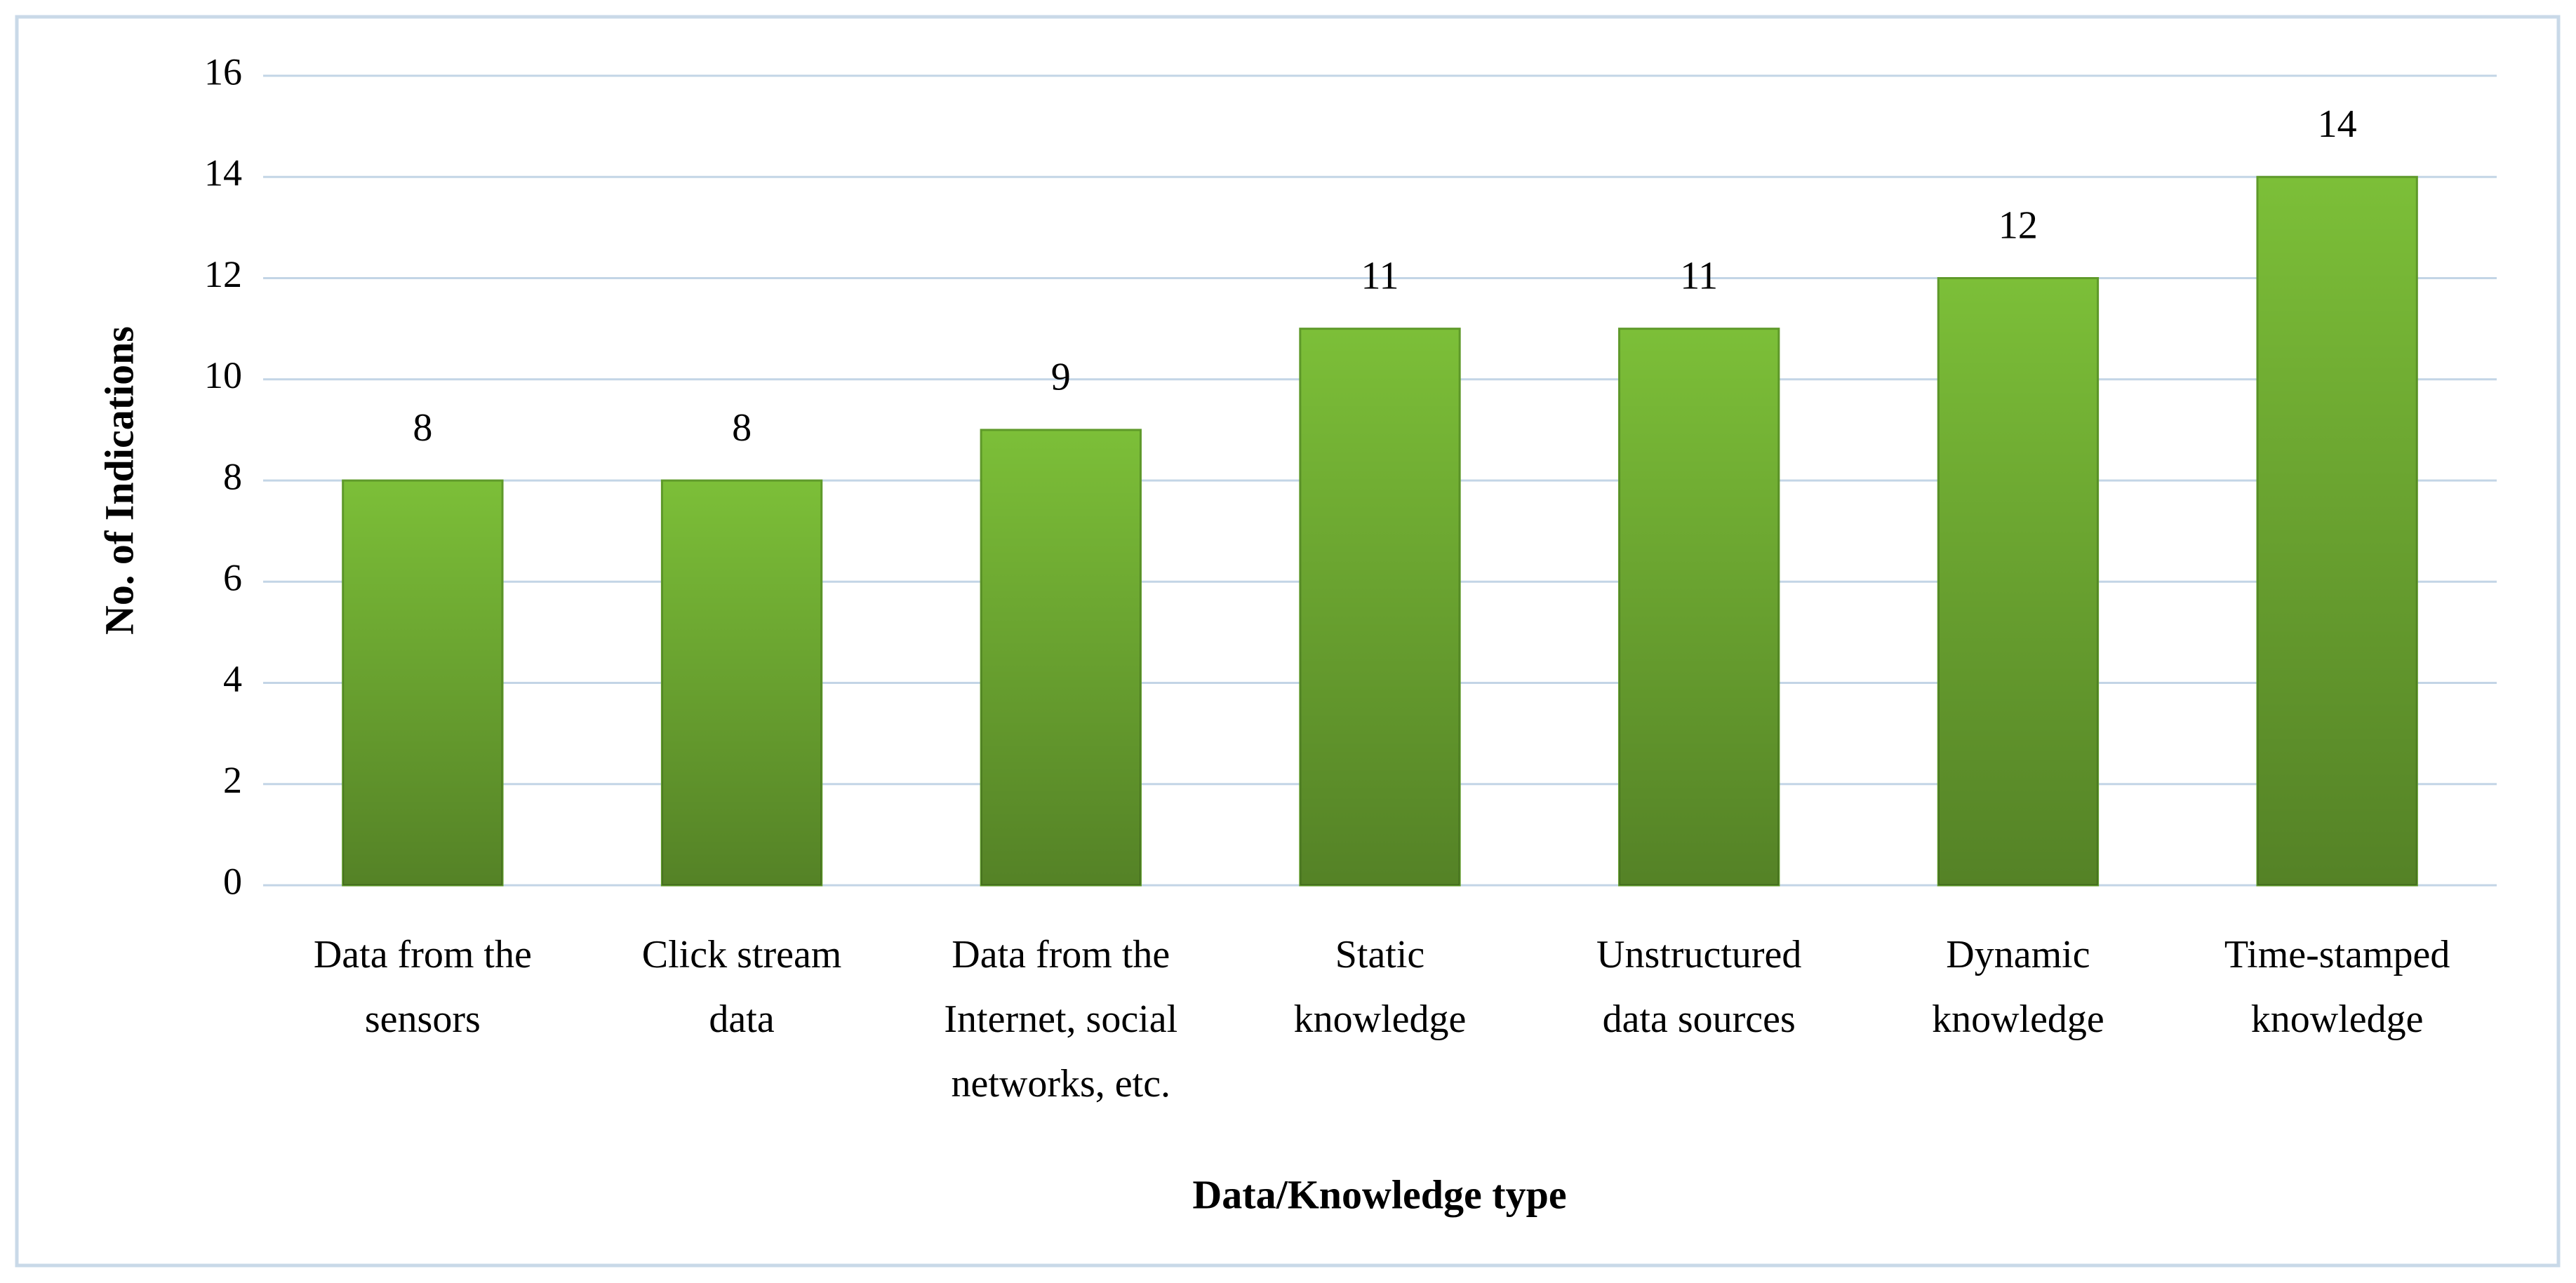 Image resolution: width=2576 pixels, height=1283 pixels. I want to click on y-tick-label: 8, so click(233, 476).